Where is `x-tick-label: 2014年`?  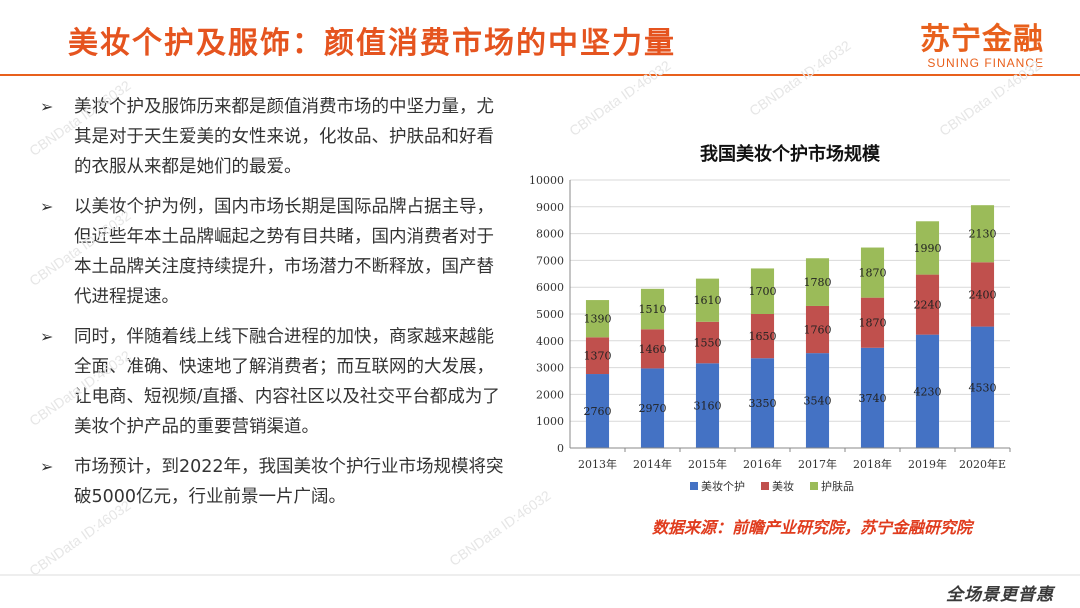 x-tick-label: 2014年 is located at coordinates (652, 464).